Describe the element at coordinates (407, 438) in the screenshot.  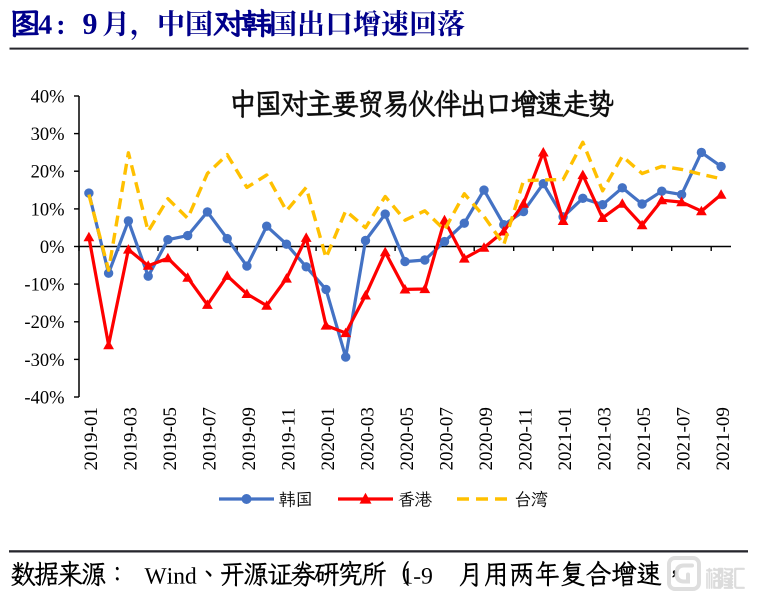
I see `svg-text: 2020-05` at that location.